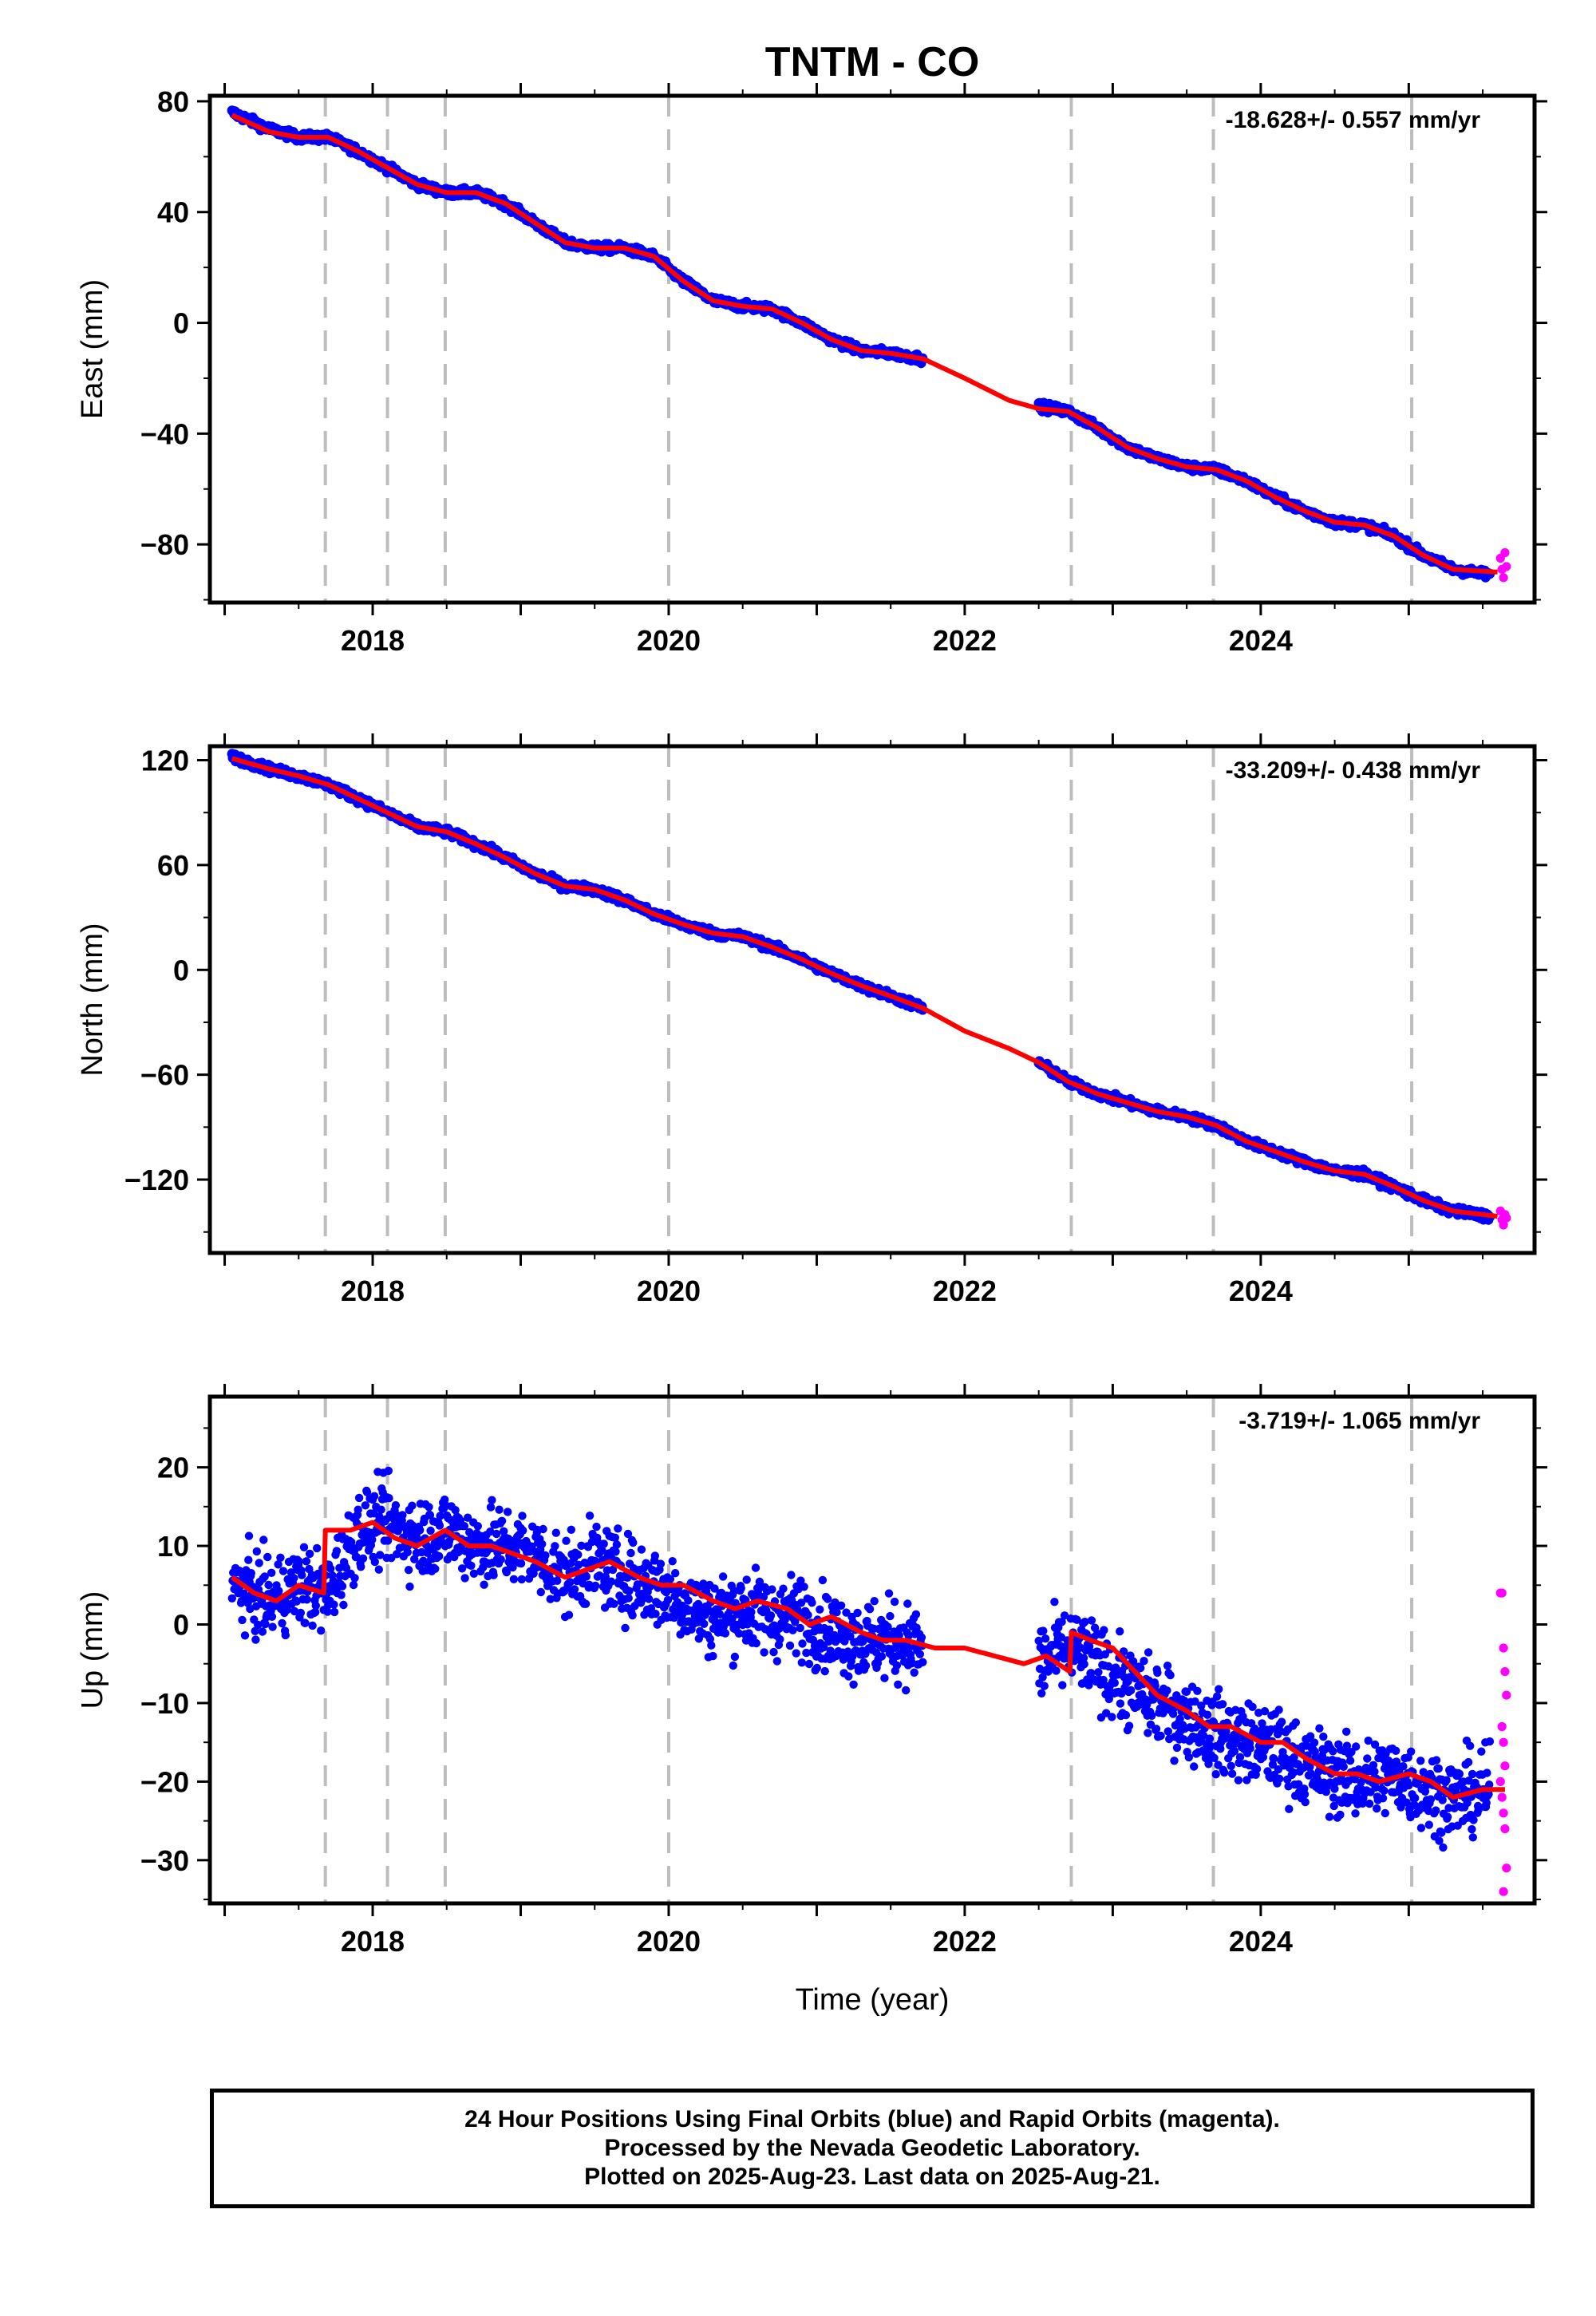 The height and width of the screenshot is (2316, 1596). I want to click on up-plot-area, so click(869, 1681).